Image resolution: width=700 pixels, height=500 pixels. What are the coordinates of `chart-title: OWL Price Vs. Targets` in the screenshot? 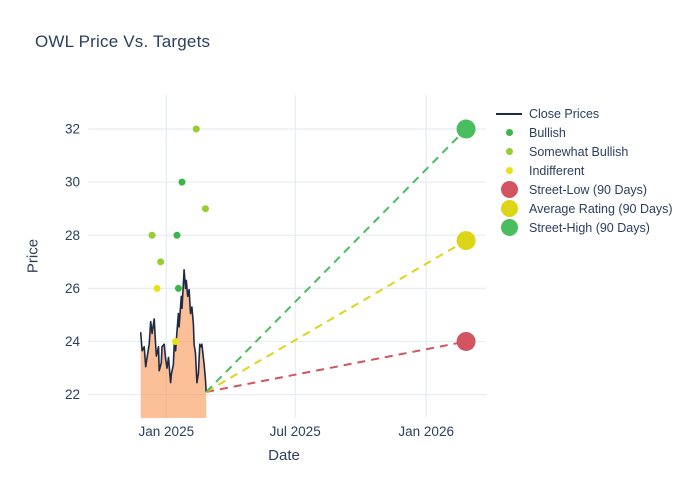 It's located at (123, 41).